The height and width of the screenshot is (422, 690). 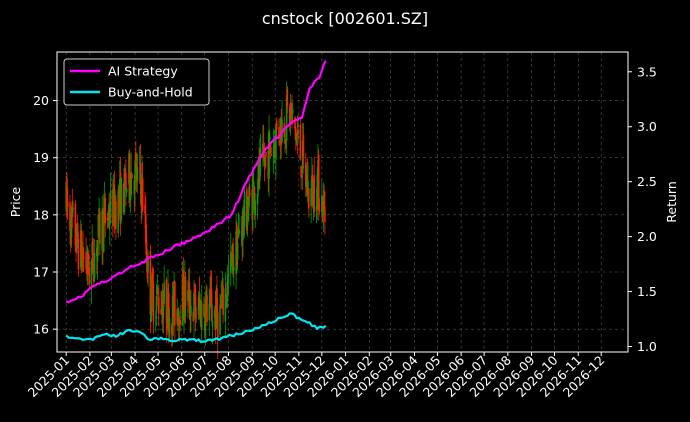 I want to click on y-axis-left: 16 17 18 19 20, so click(x=45, y=215).